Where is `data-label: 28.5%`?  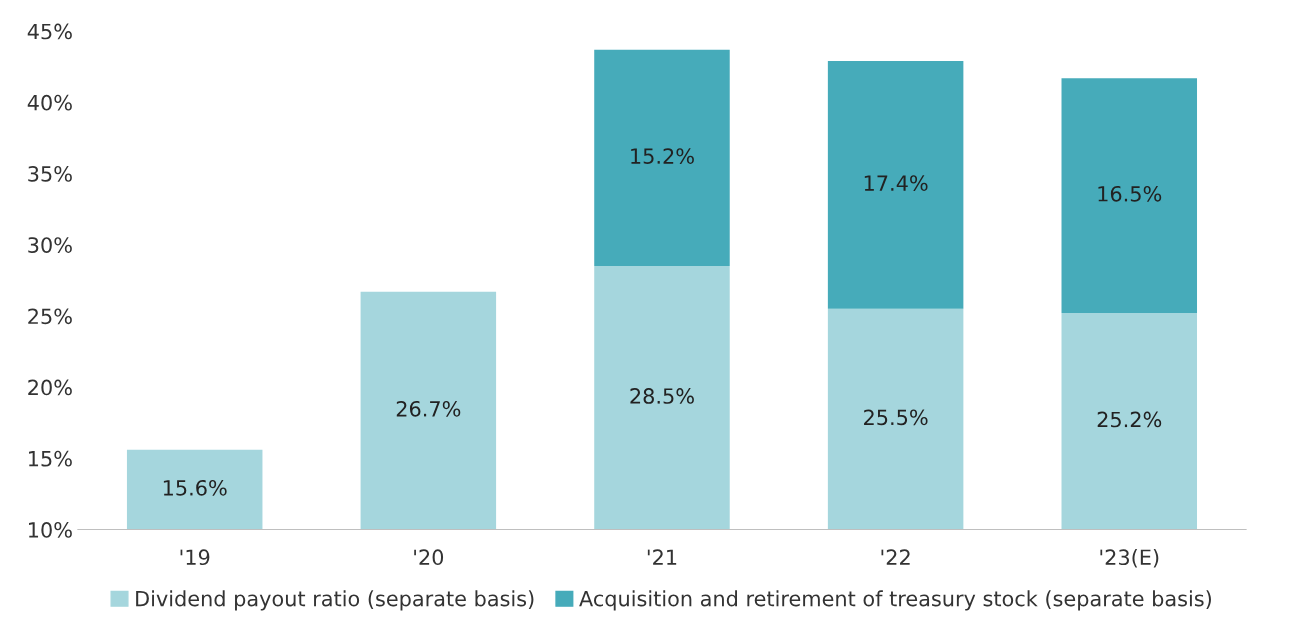 data-label: 28.5% is located at coordinates (662, 396).